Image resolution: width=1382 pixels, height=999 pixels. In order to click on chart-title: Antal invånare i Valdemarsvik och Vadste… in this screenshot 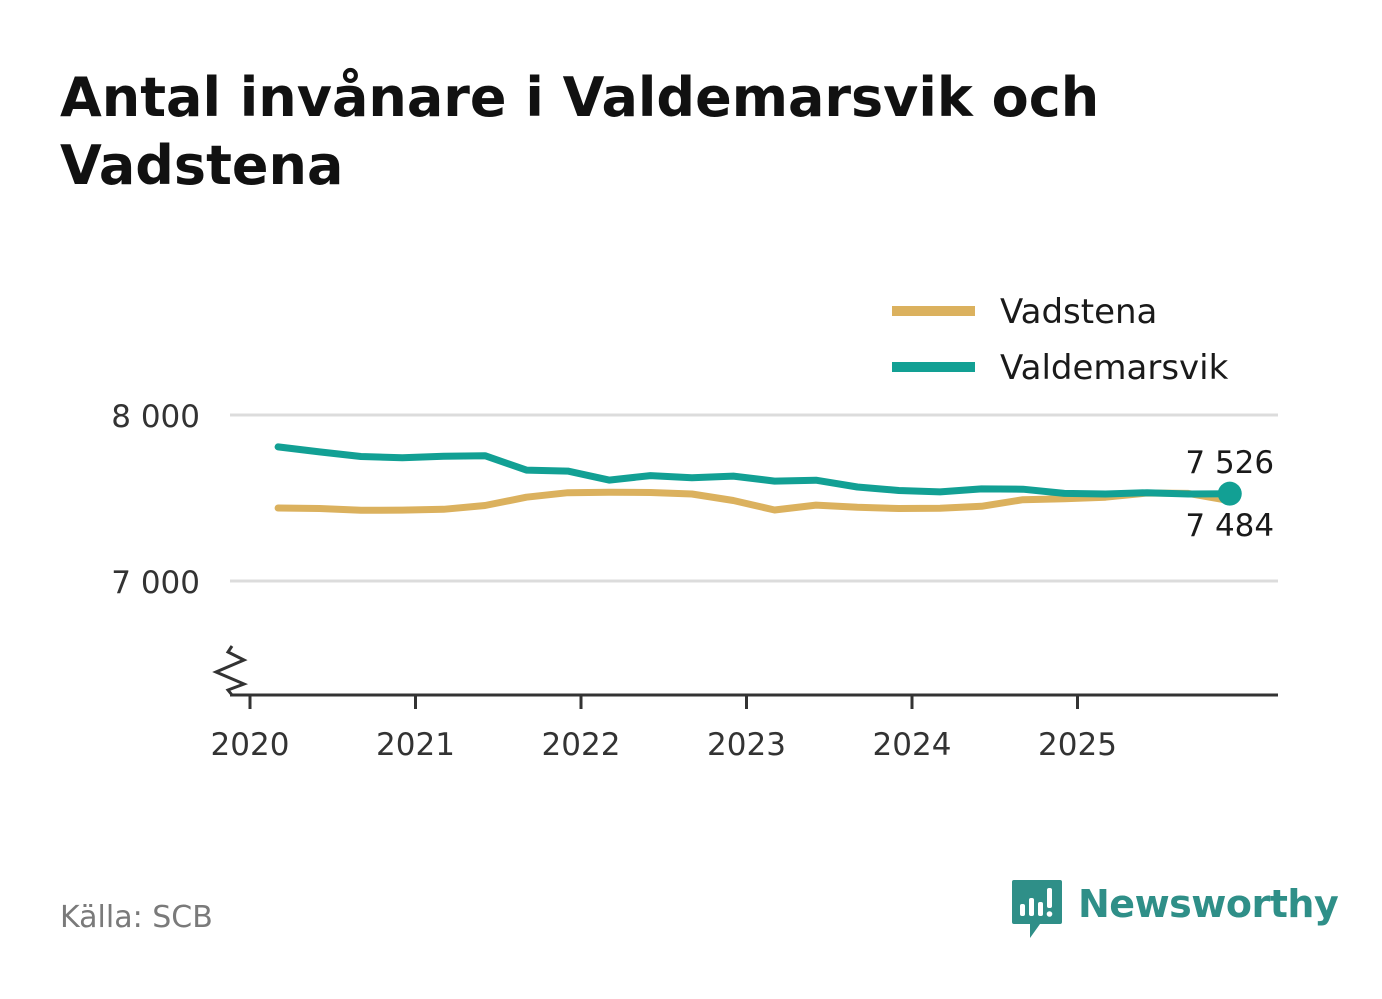, I will do `click(580, 131)`.